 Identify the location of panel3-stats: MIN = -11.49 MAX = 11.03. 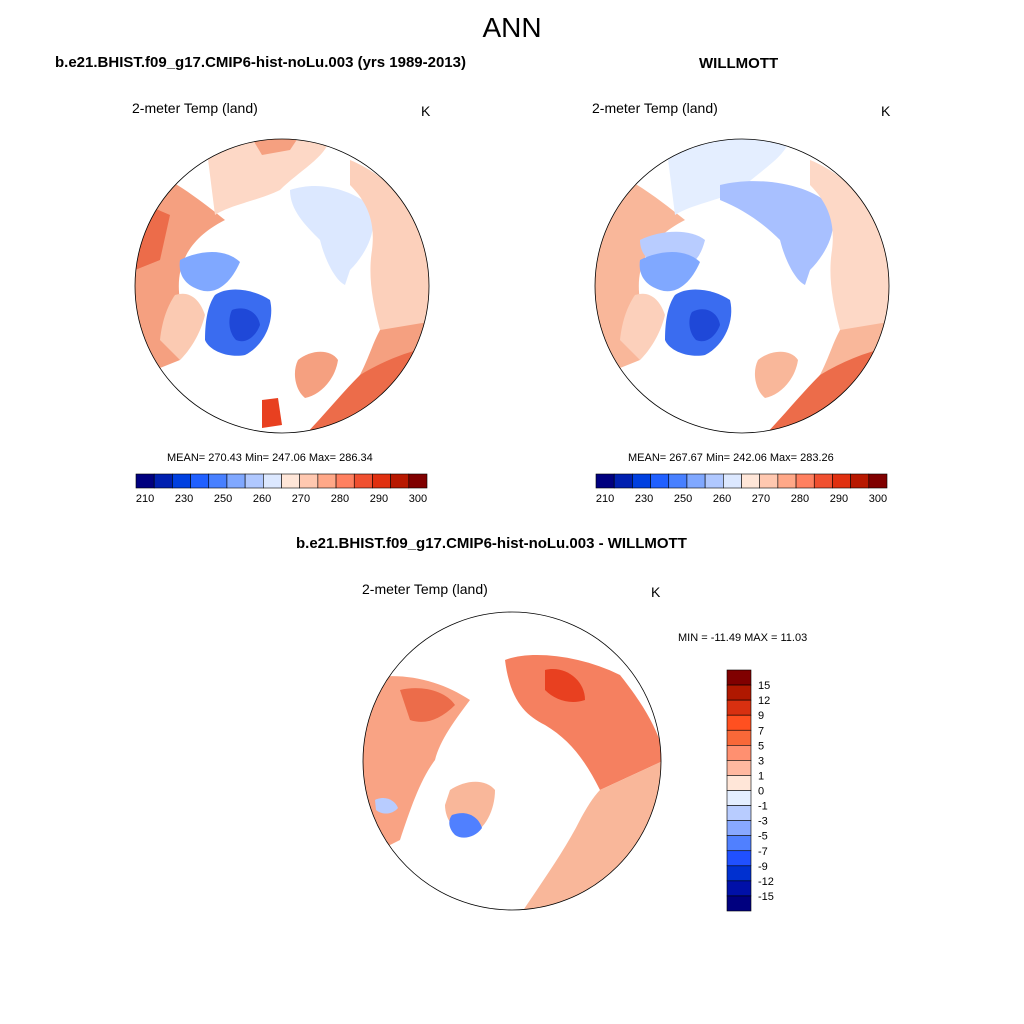
(743, 638).